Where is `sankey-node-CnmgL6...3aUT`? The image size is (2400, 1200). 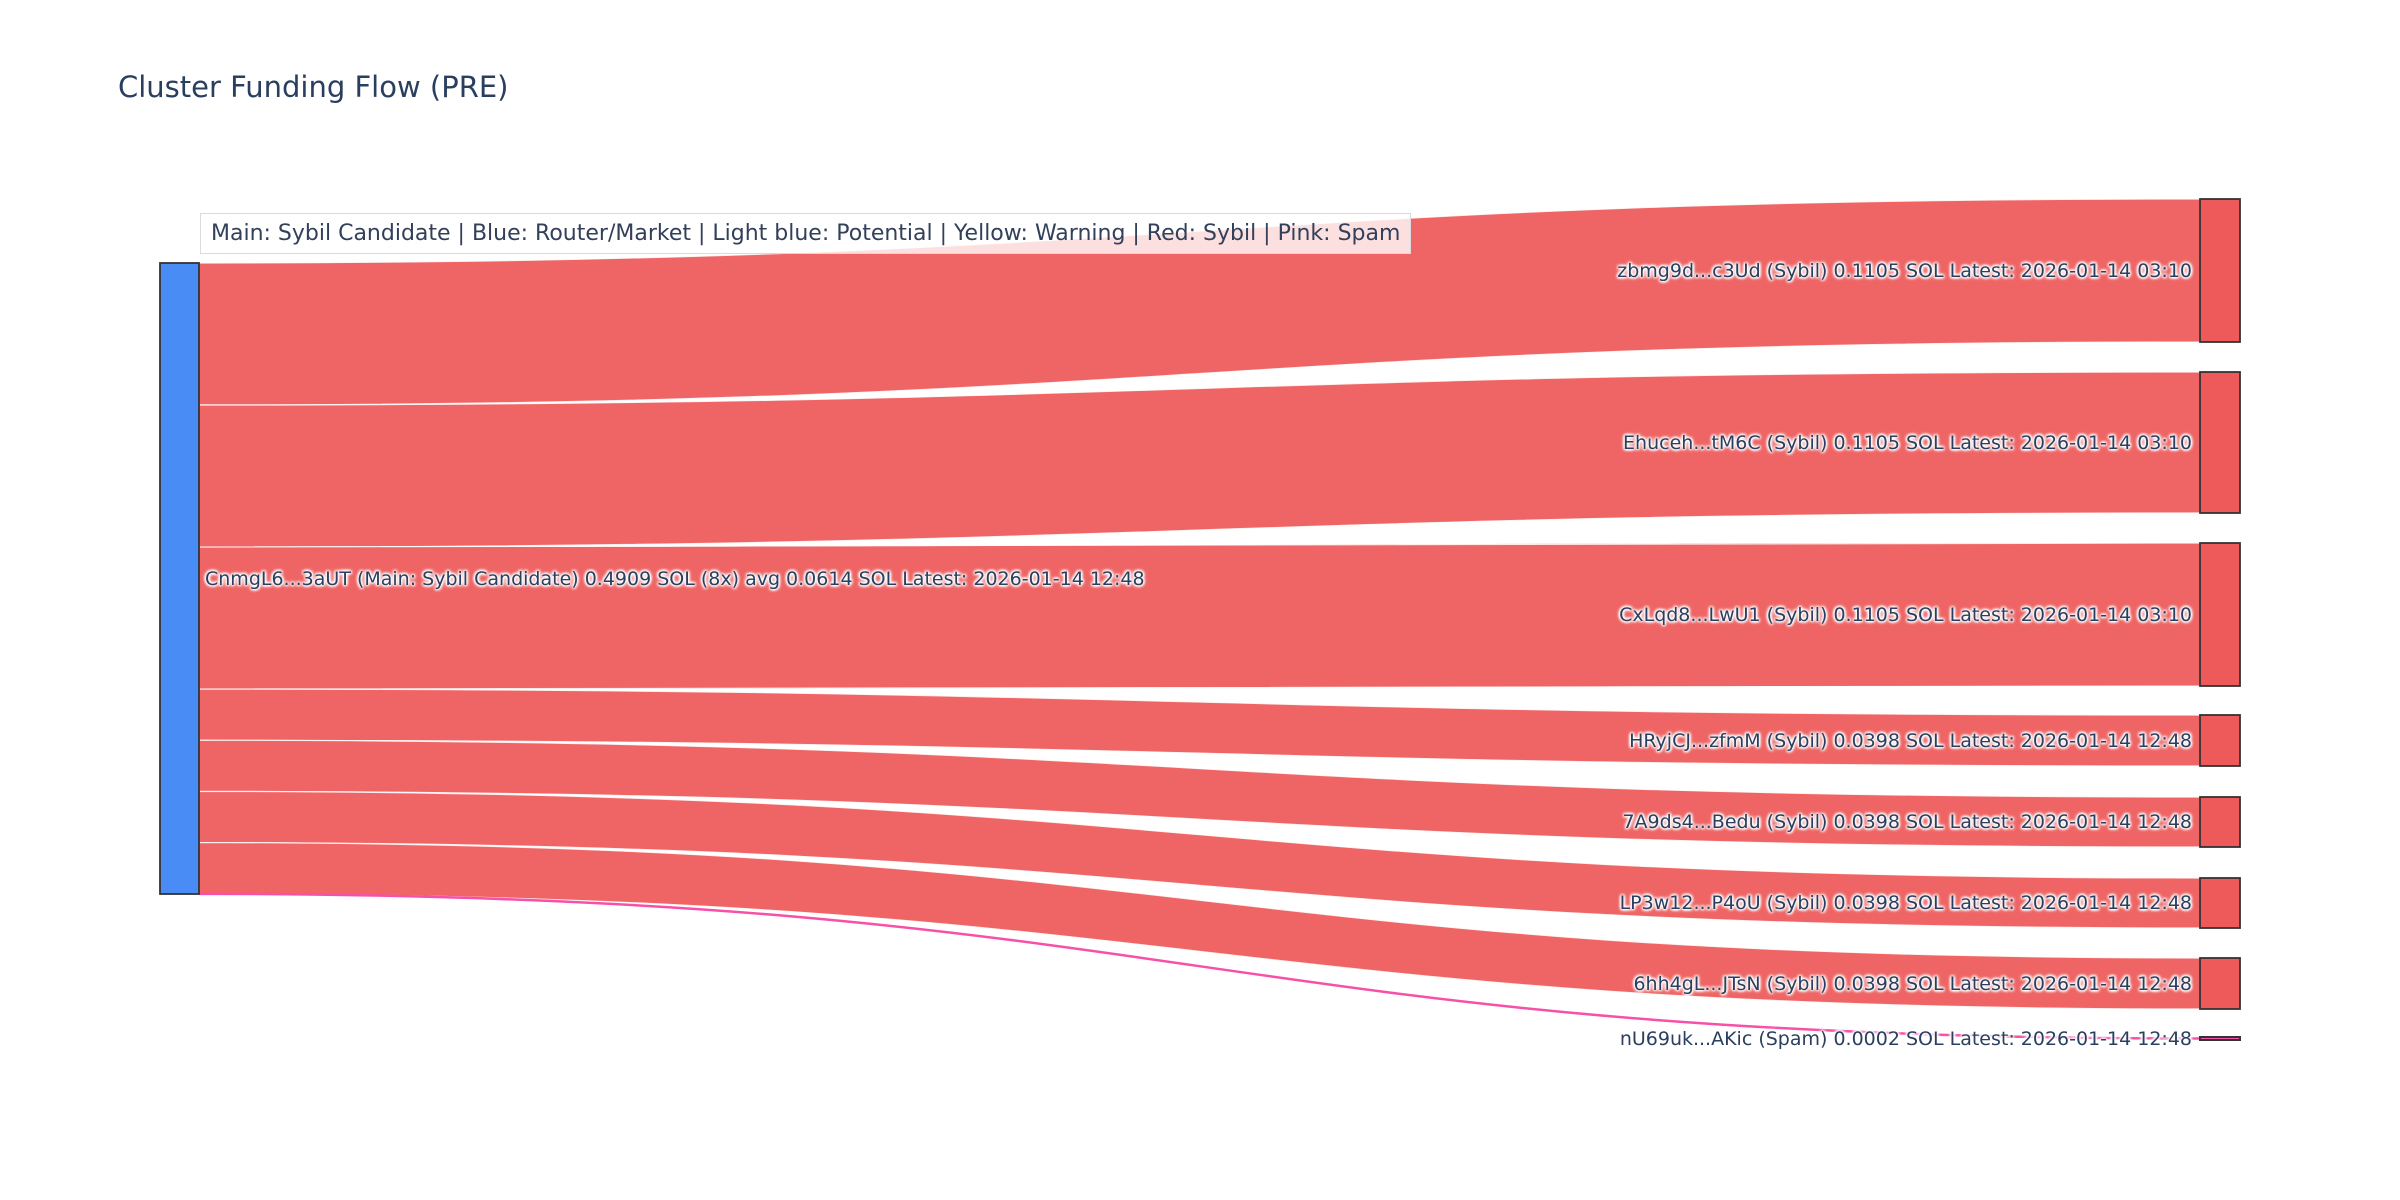
sankey-node-CnmgL6...3aUT is located at coordinates (179, 578).